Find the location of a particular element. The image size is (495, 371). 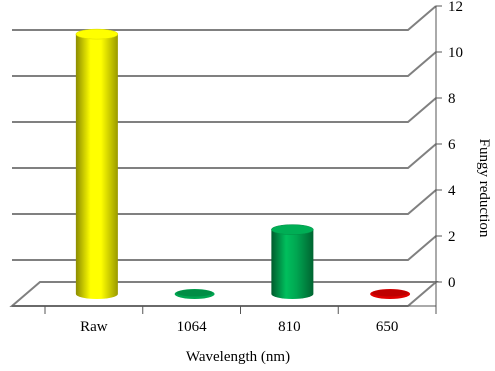

x-tick-label: 650 is located at coordinates (387, 327).